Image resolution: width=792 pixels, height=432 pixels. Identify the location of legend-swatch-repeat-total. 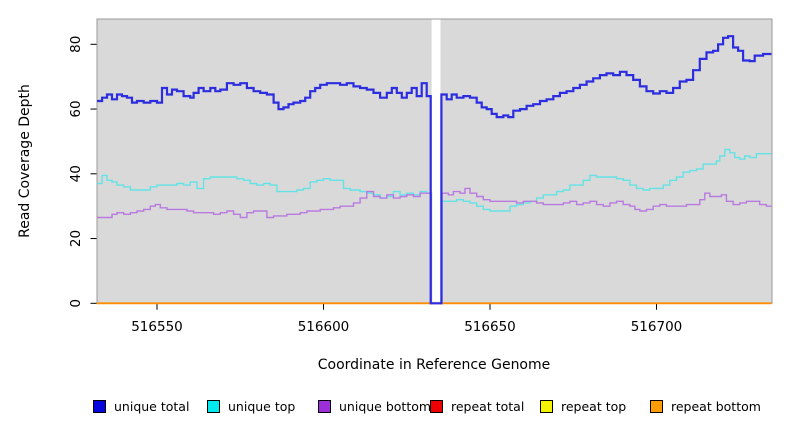
(436, 406).